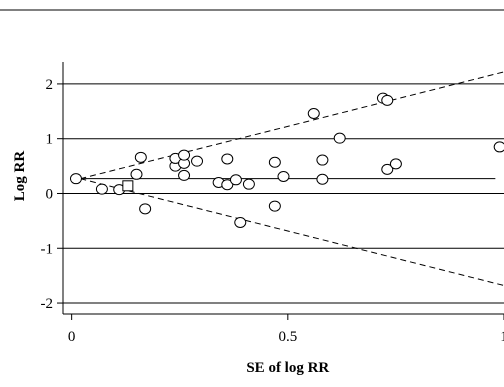 This screenshot has height=387, width=504. What do you see at coordinates (20, 176) in the screenshot?
I see `y-axis-title: Log RR` at bounding box center [20, 176].